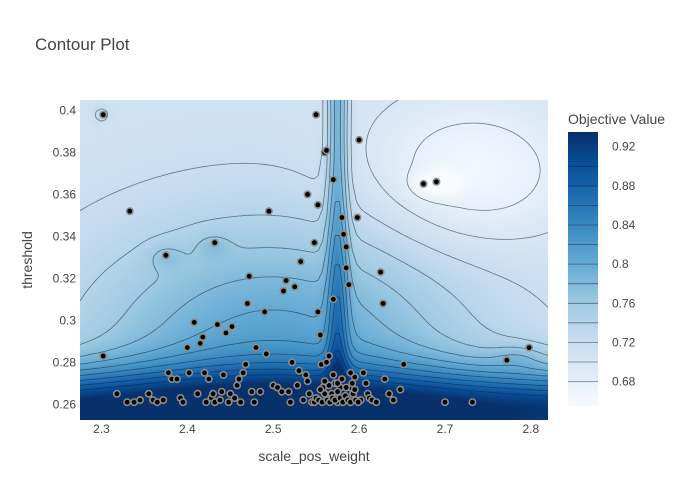 This screenshot has width=700, height=500. I want to click on x-tick-label: 2.5, so click(273, 429).